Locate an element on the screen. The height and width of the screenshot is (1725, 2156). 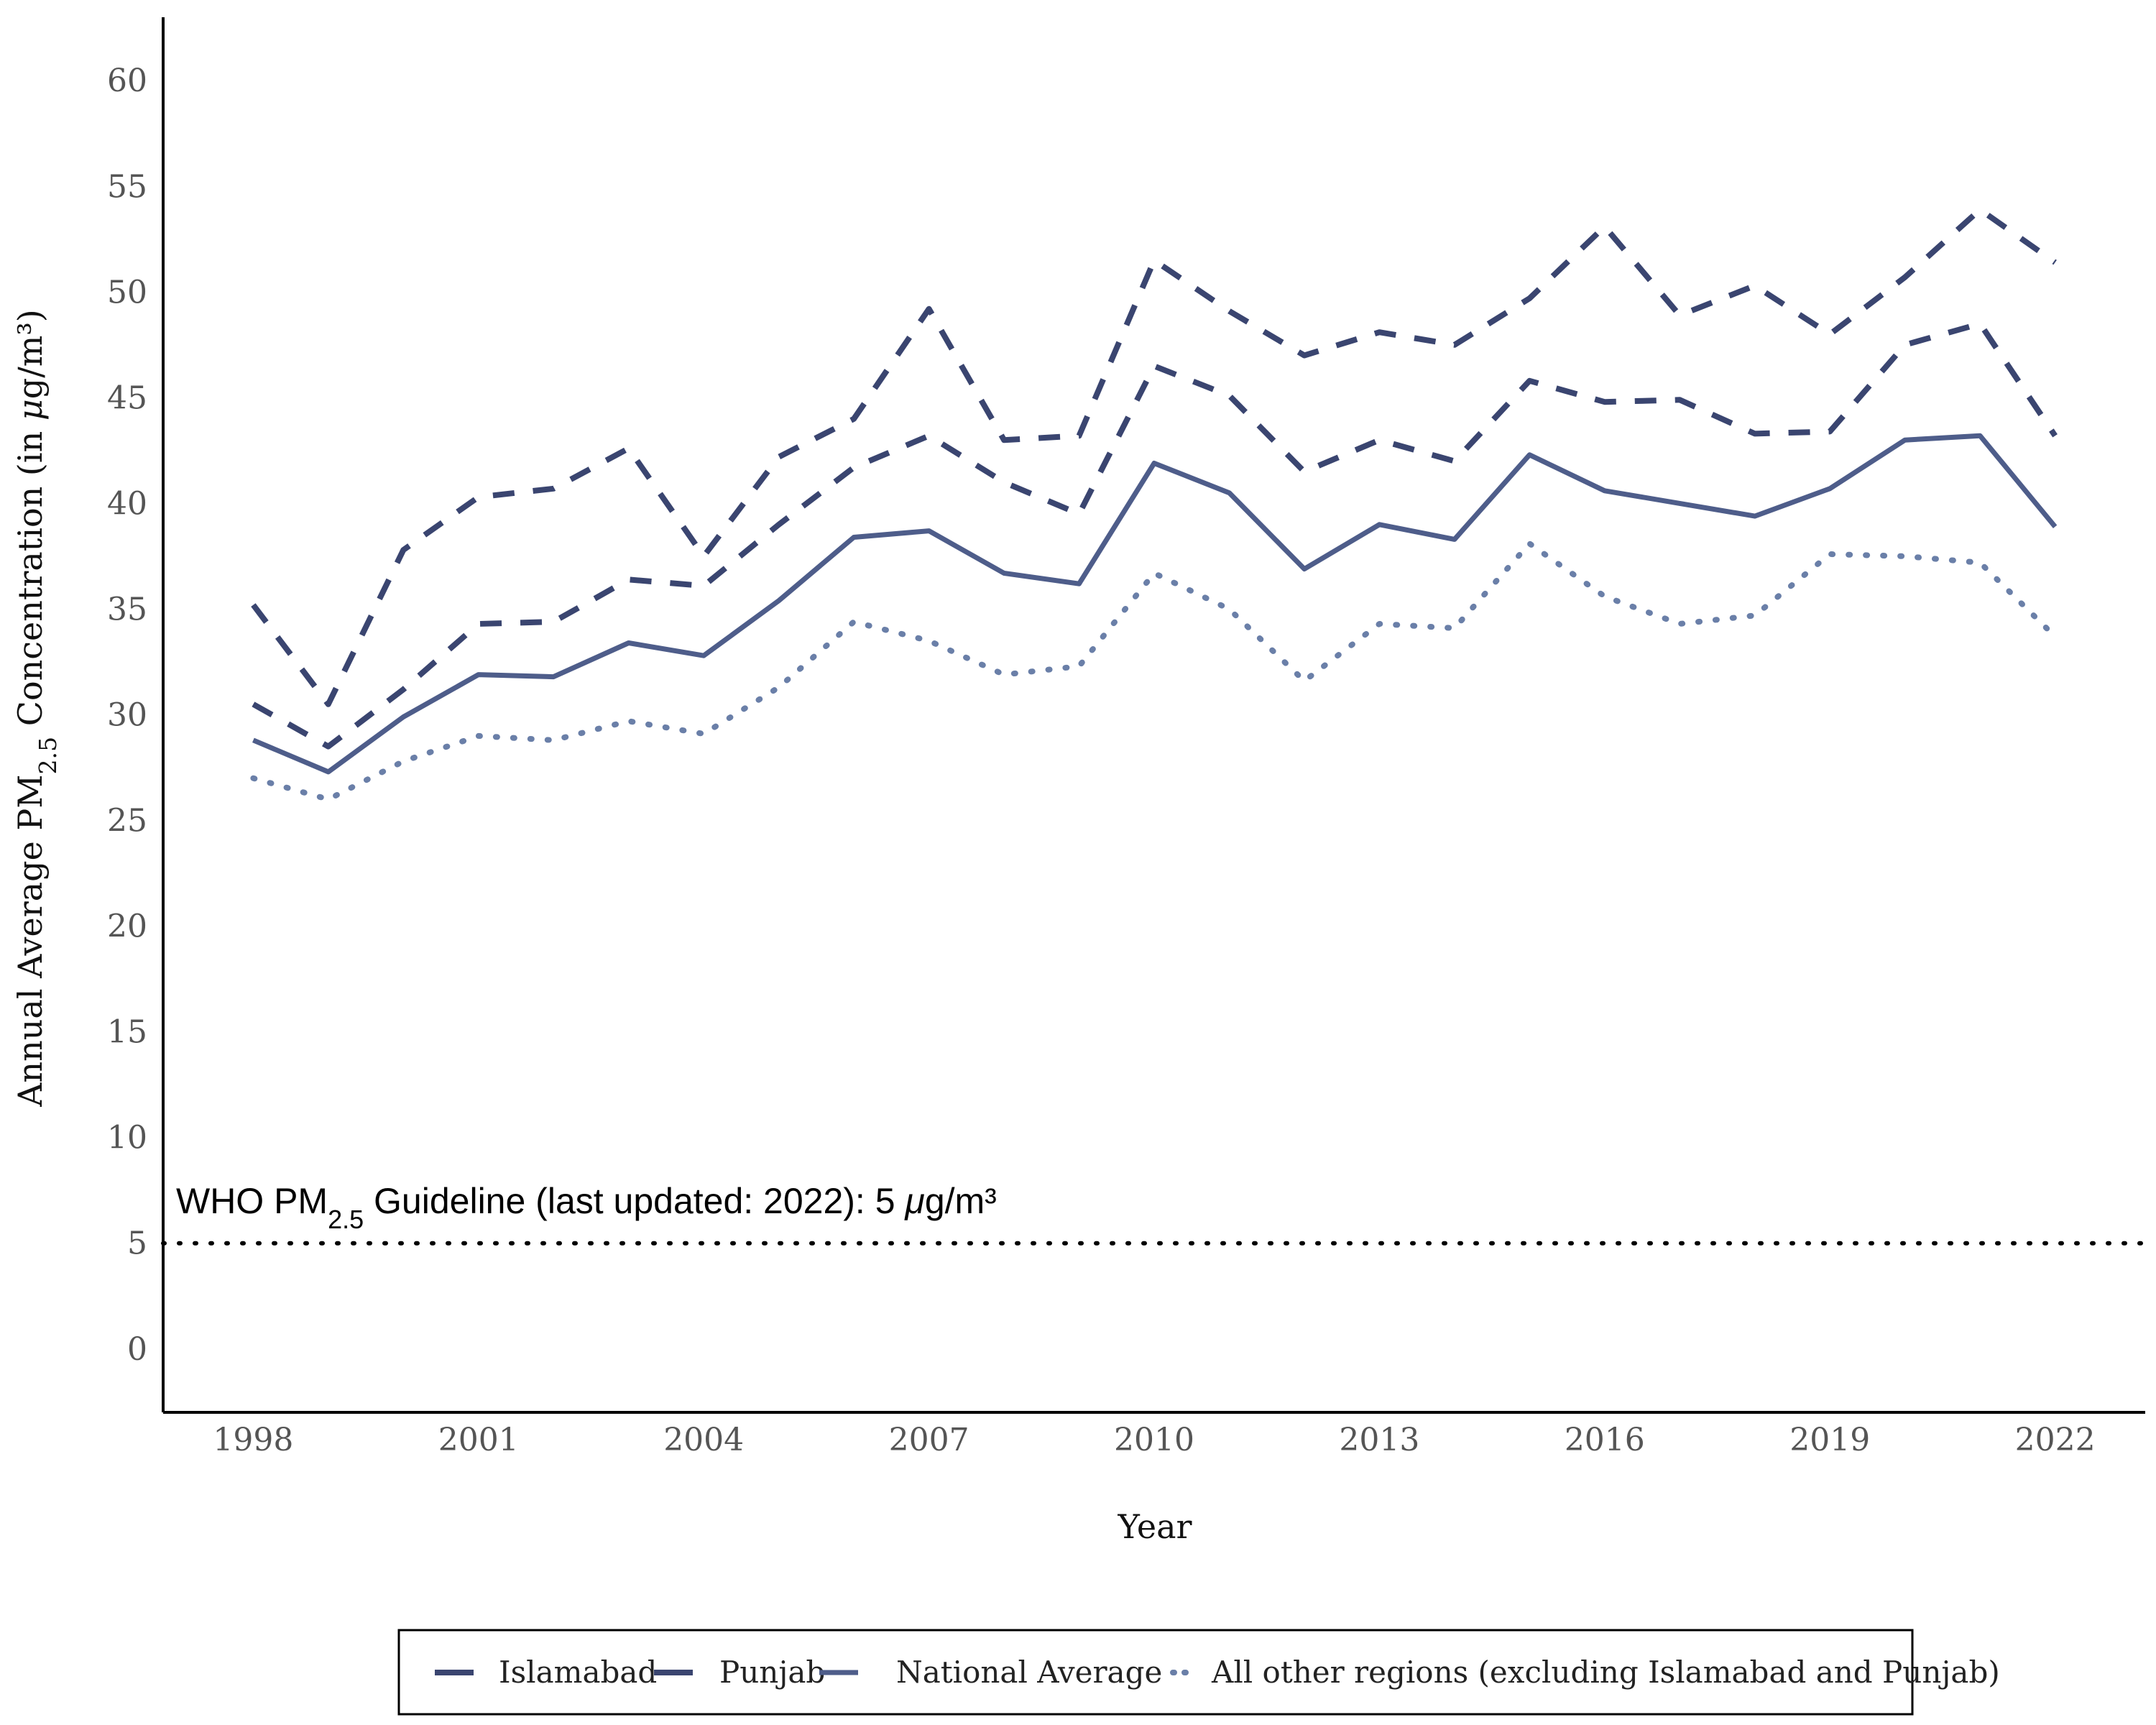
x-tick-label: 2010 is located at coordinates (1154, 1440).